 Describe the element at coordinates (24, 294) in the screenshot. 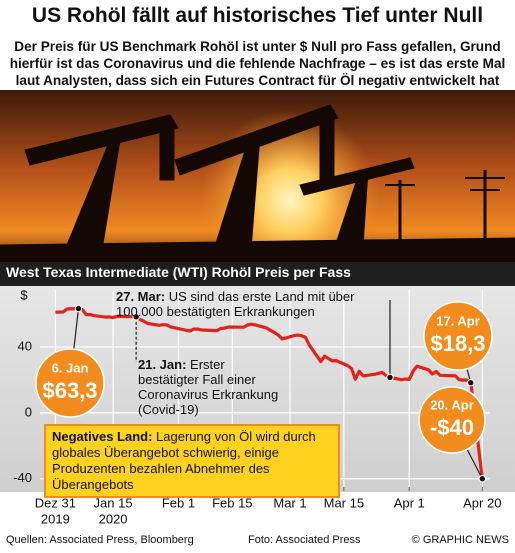

I see `y-axis-label: $` at that location.